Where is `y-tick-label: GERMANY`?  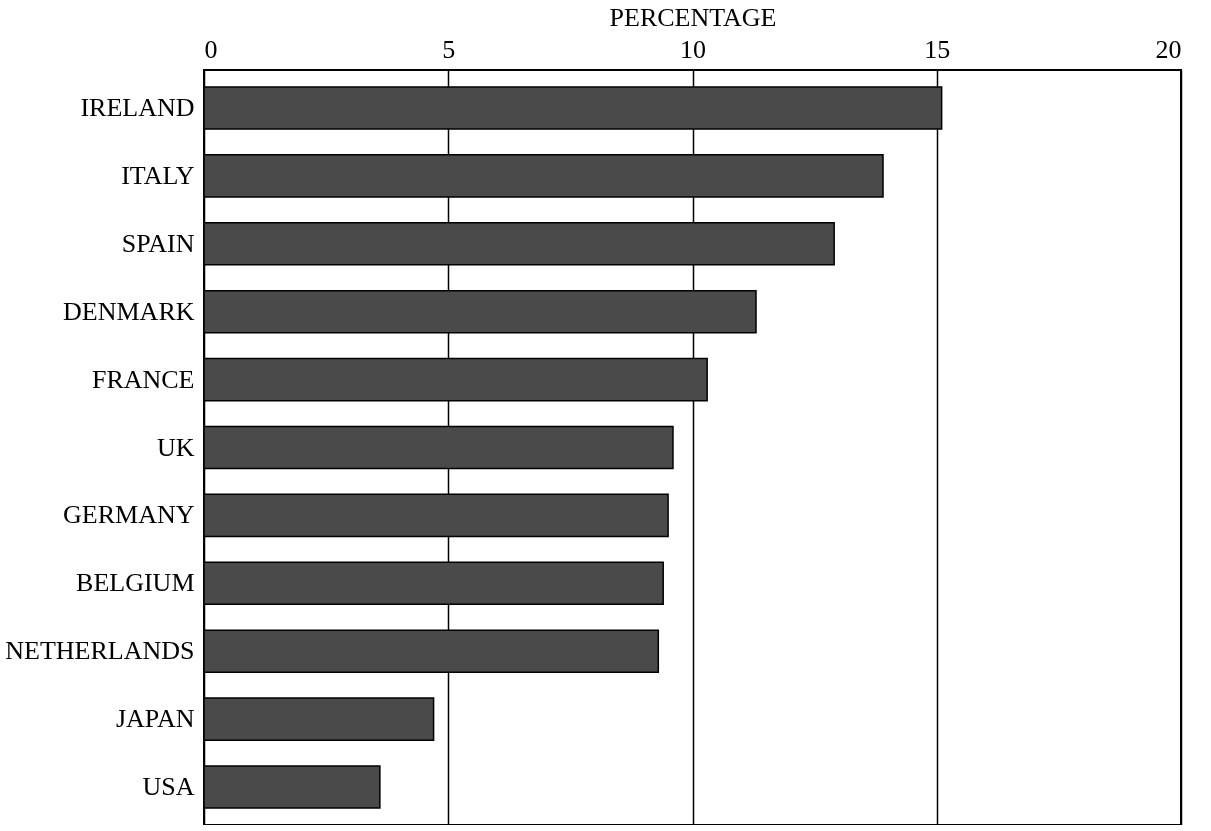 y-tick-label: GERMANY is located at coordinates (129, 515).